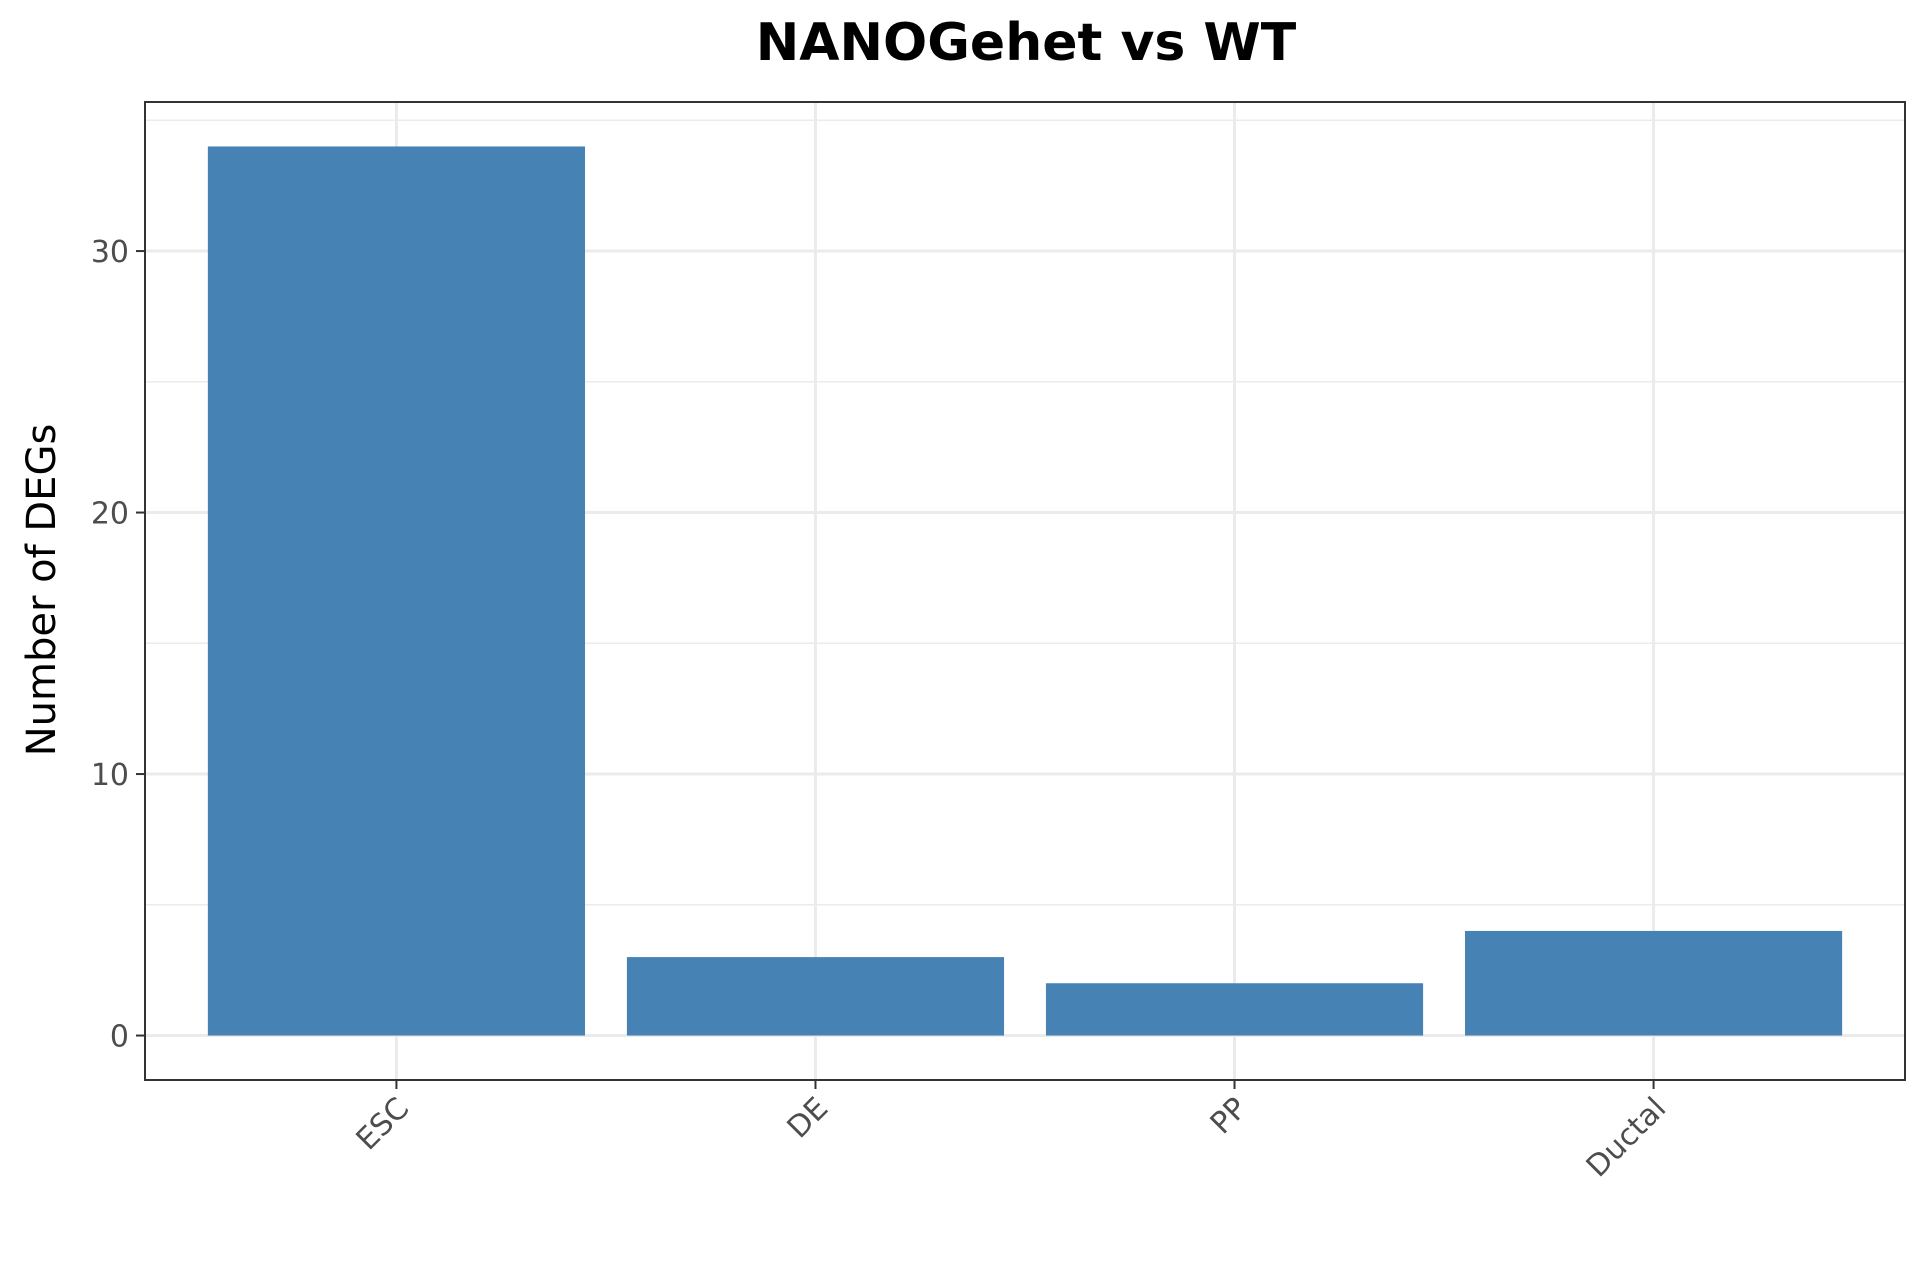  What do you see at coordinates (1234, 1009) in the screenshot?
I see `bar-pp` at bounding box center [1234, 1009].